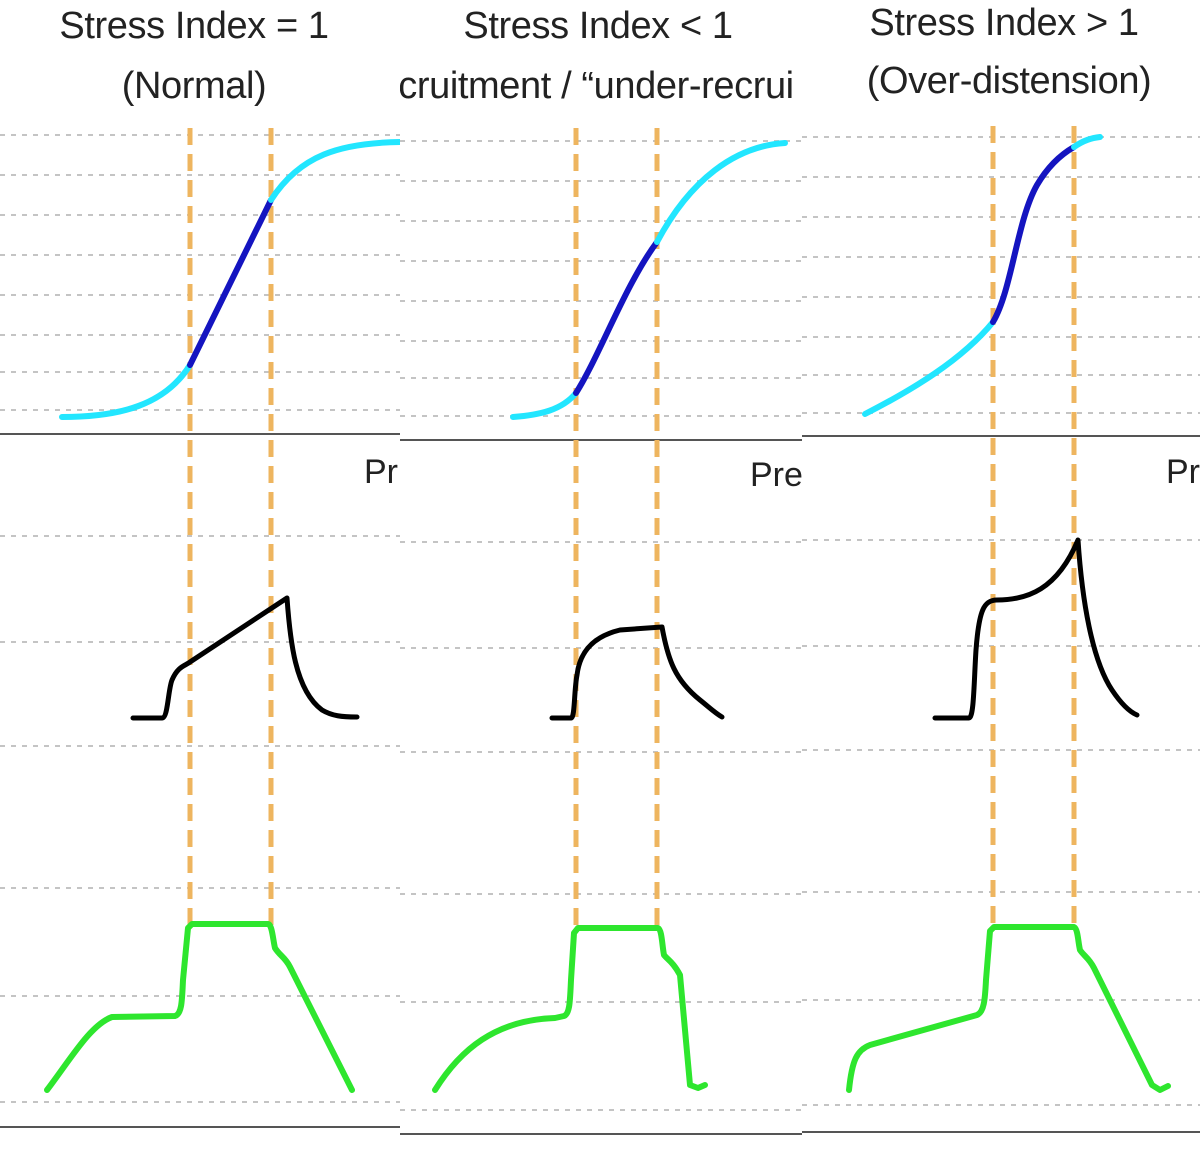 This screenshot has width=1200, height=1174. I want to click on pressure-axis-label: Pre, so click(776, 475).